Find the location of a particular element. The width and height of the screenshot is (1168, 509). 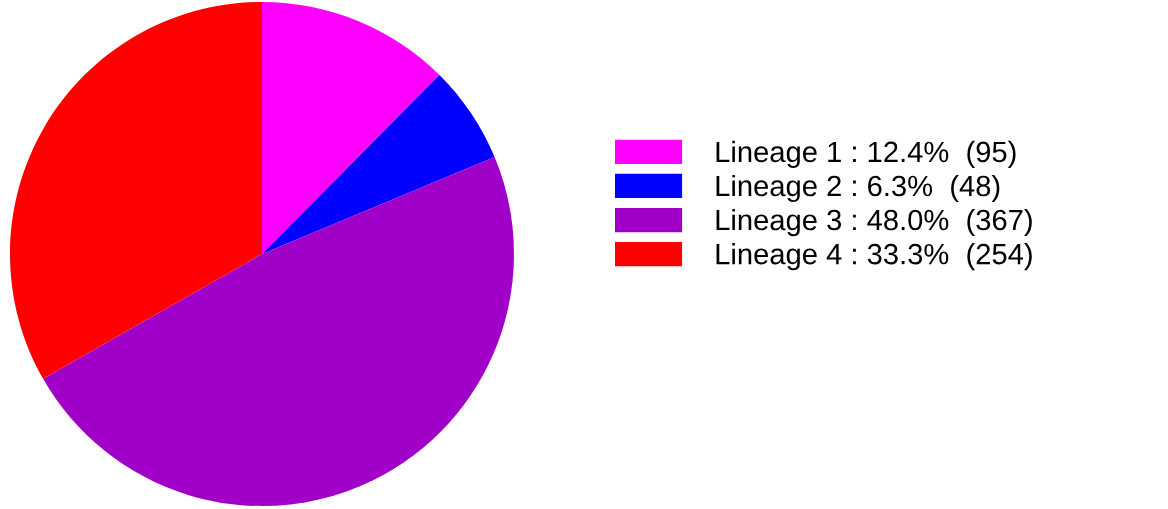

legend-label: Lineage 2 : 6.3% (48) is located at coordinates (858, 188).